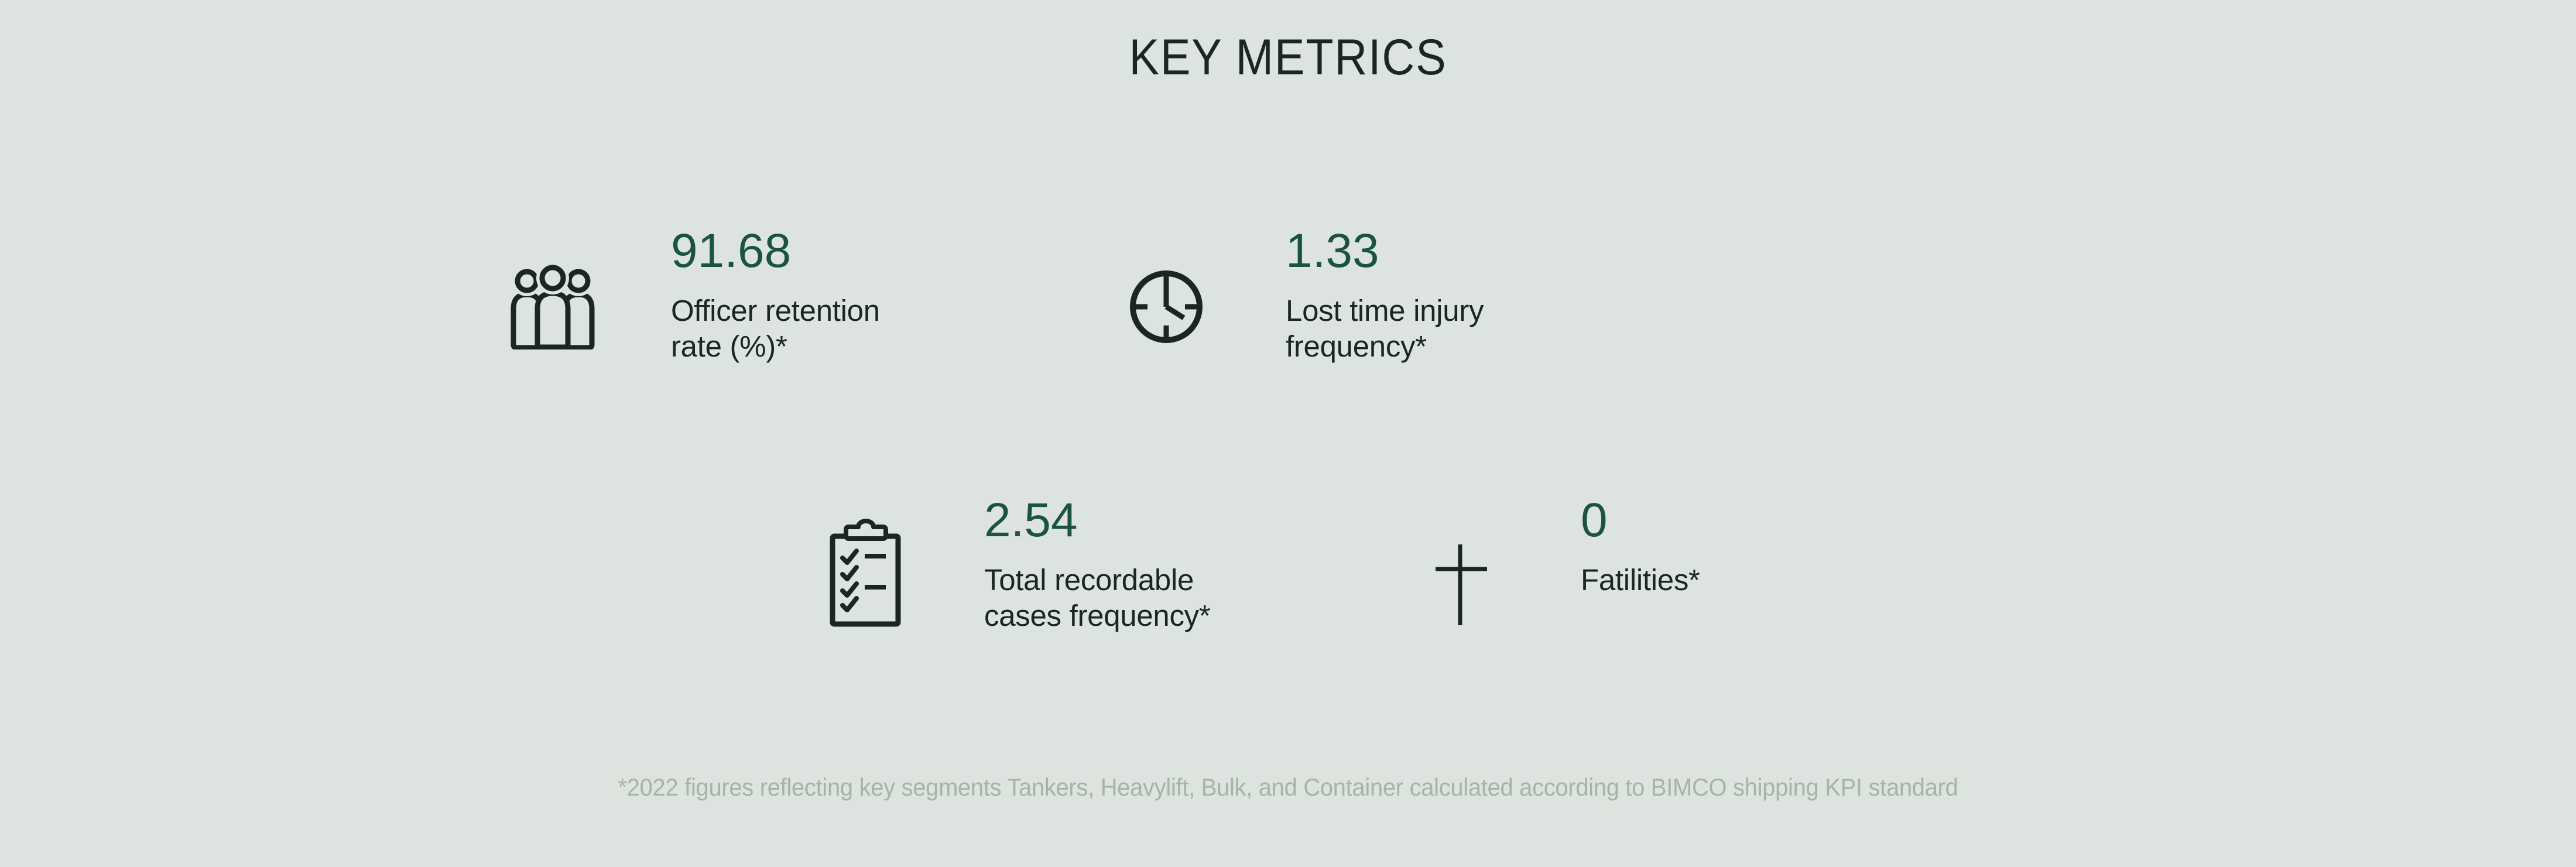 The image size is (2576, 867). What do you see at coordinates (1640, 547) in the screenshot?
I see `metric-fatalities: 0 Fatilities*` at bounding box center [1640, 547].